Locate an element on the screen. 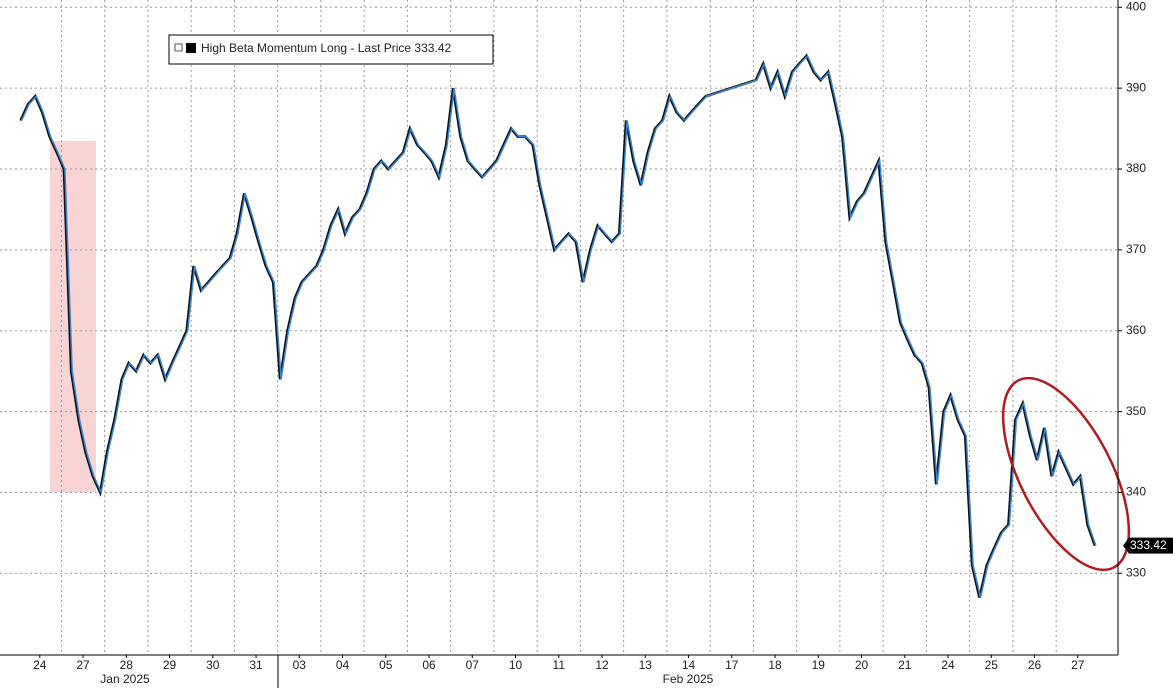 The image size is (1173, 693). y-tick-label: 370 is located at coordinates (1136, 249).